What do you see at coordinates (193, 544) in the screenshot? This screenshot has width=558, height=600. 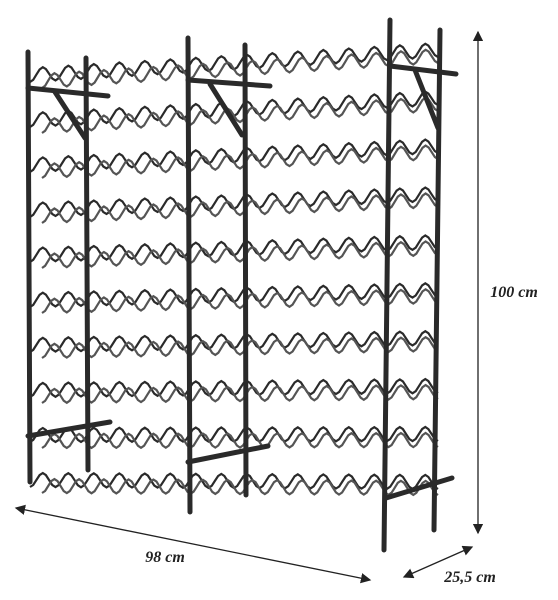 I see `width-arrow` at bounding box center [193, 544].